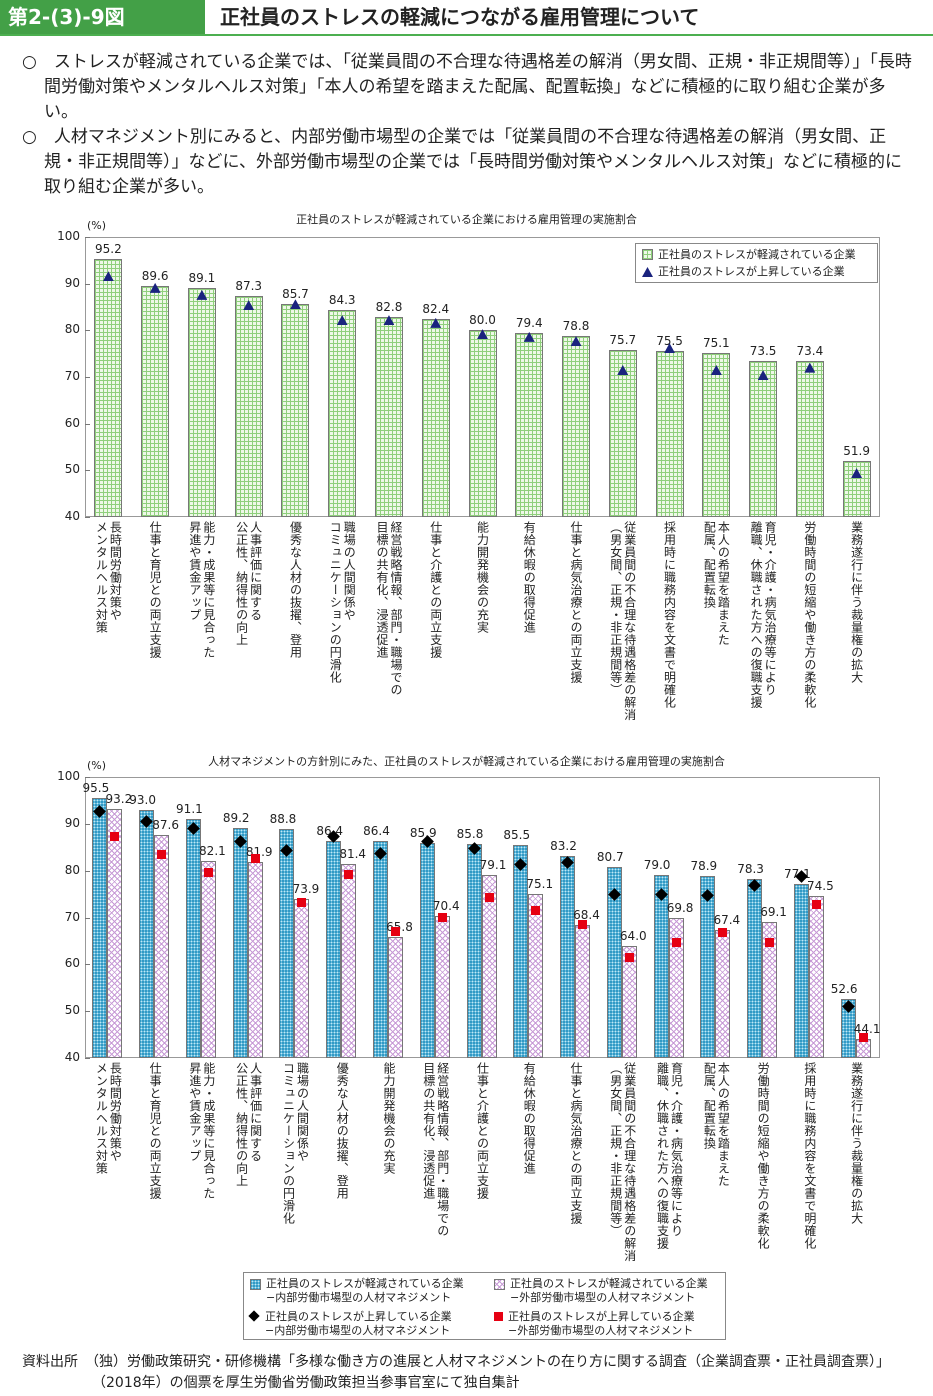  Describe the element at coordinates (470, 833) in the screenshot. I see `data-label: 85.8` at that location.